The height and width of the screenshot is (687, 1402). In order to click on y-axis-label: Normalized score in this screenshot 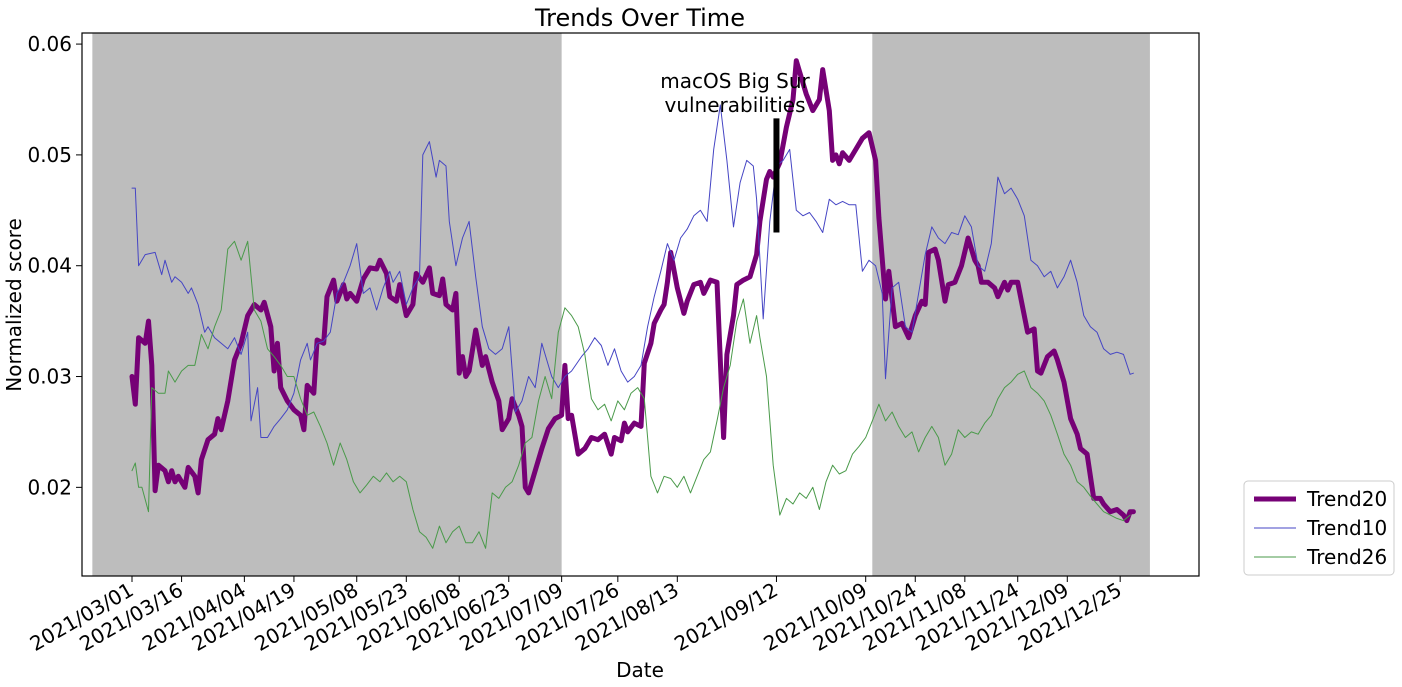, I will do `click(14, 305)`.